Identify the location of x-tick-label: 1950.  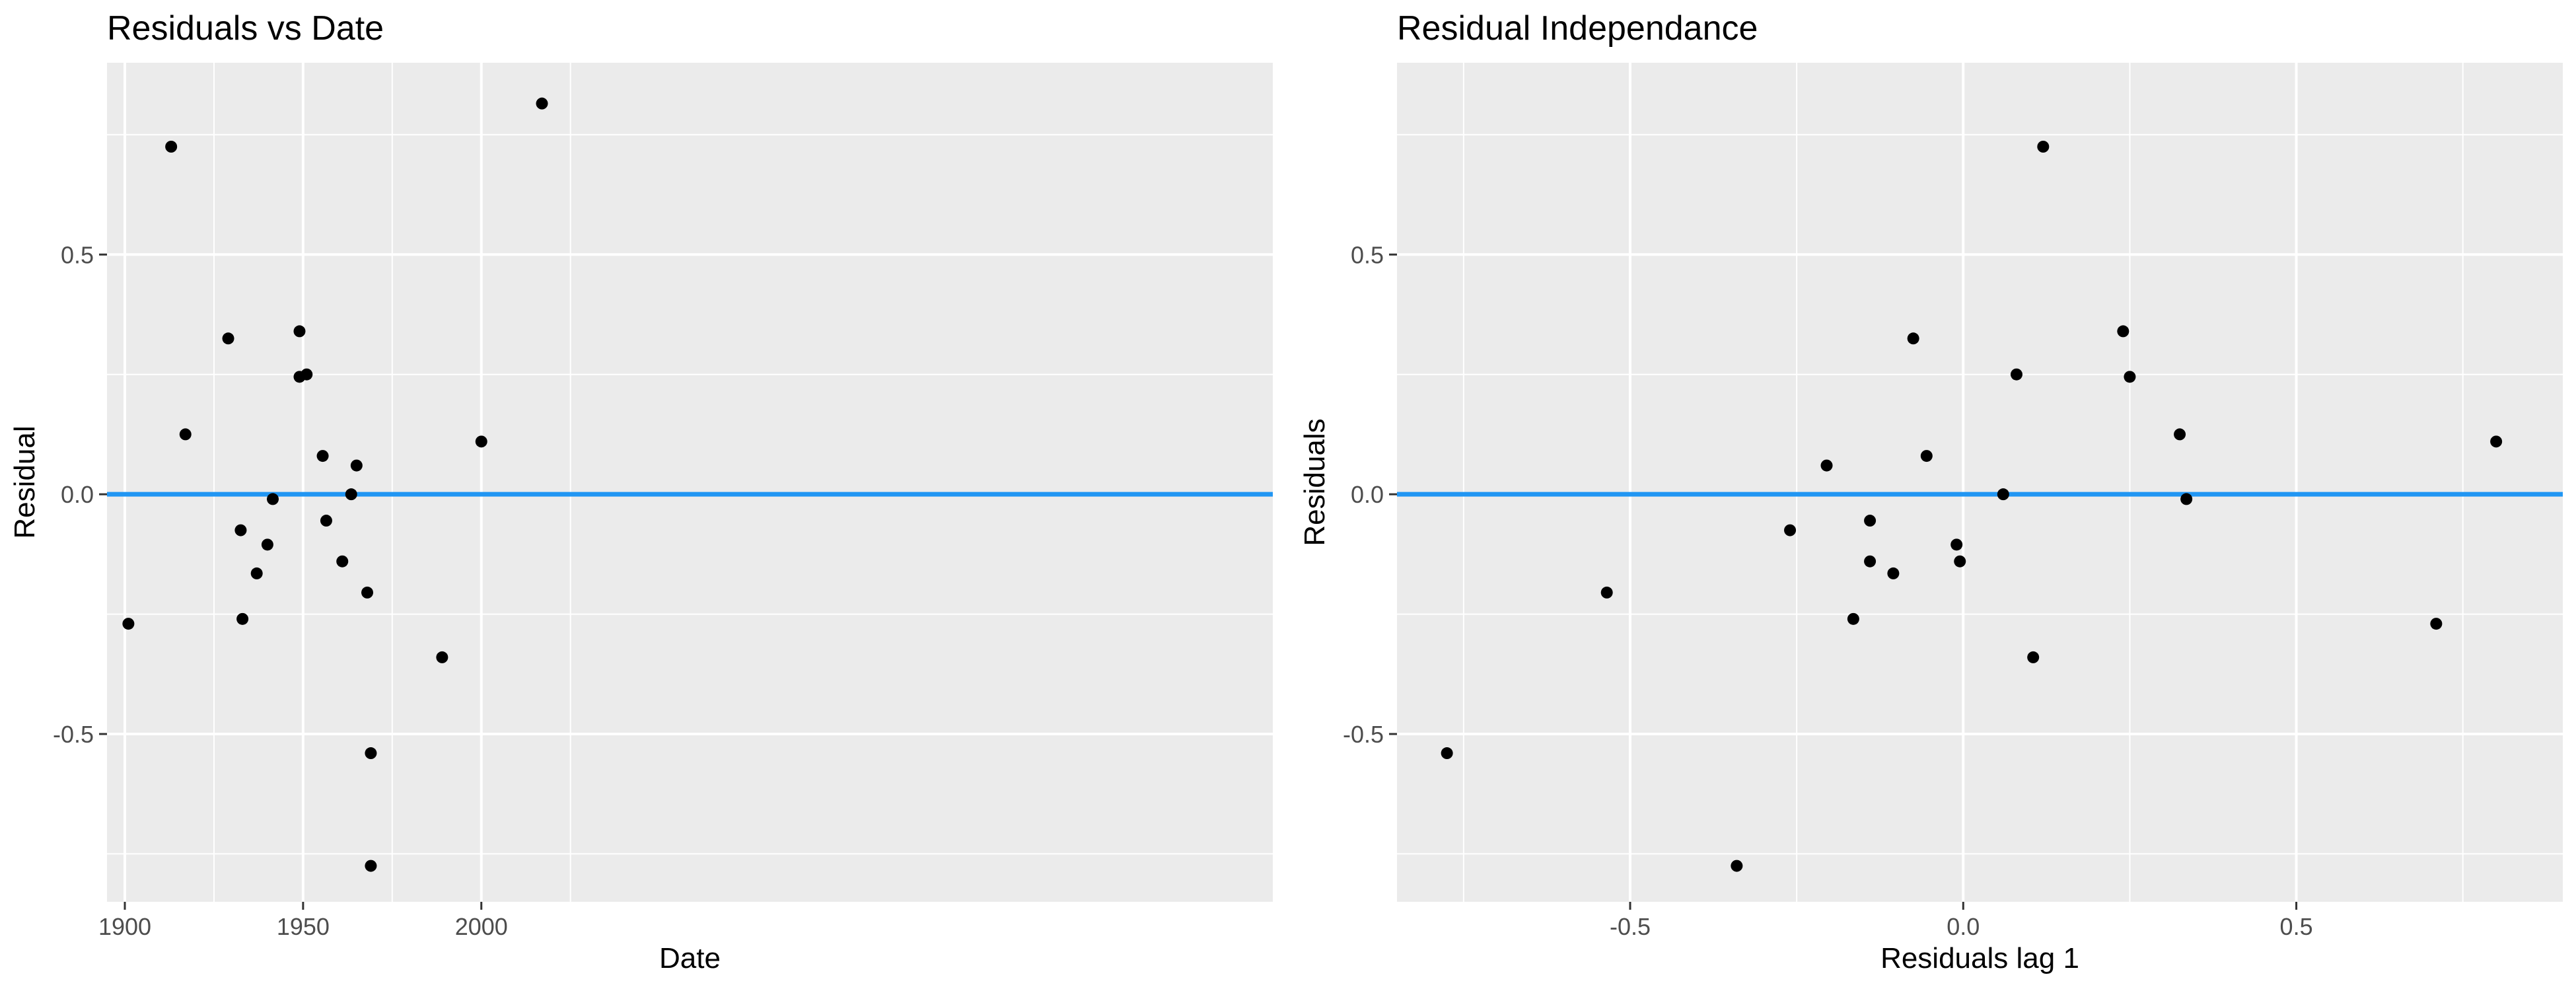
(304, 926).